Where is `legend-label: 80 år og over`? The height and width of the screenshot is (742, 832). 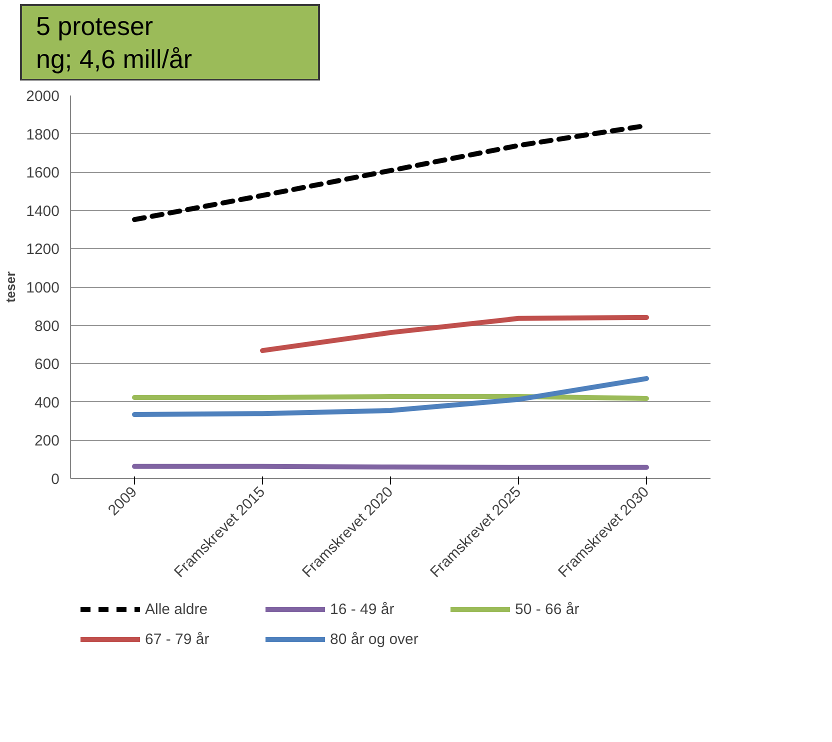
legend-label: 80 år og over is located at coordinates (375, 639).